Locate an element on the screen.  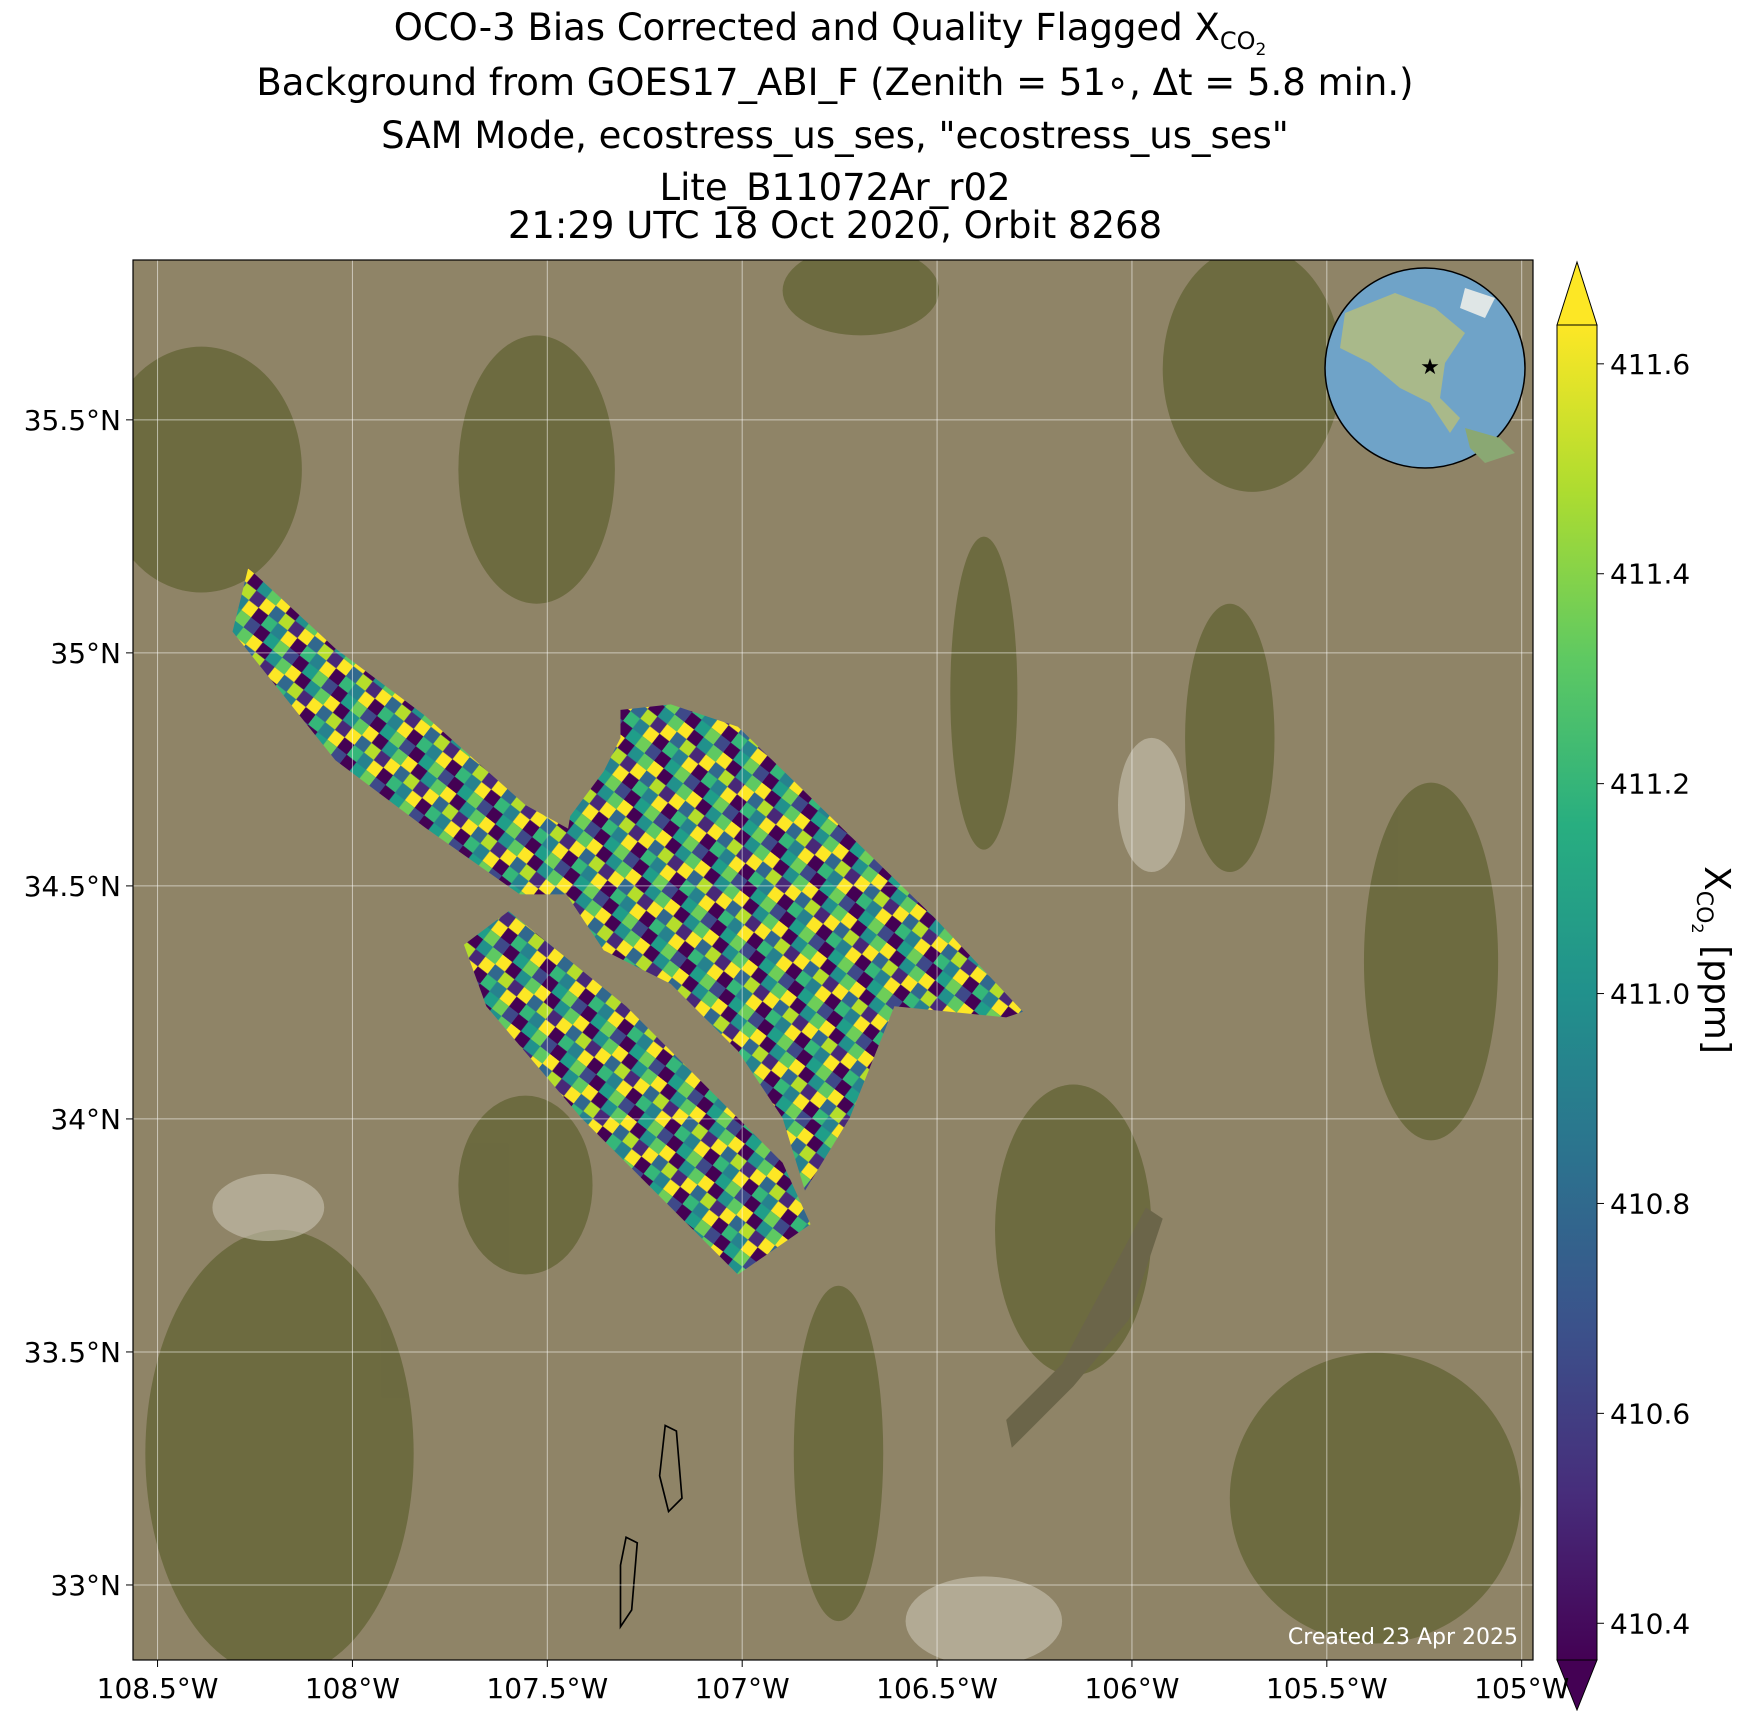
y-tick-label: 35°N is located at coordinates (85, 653).